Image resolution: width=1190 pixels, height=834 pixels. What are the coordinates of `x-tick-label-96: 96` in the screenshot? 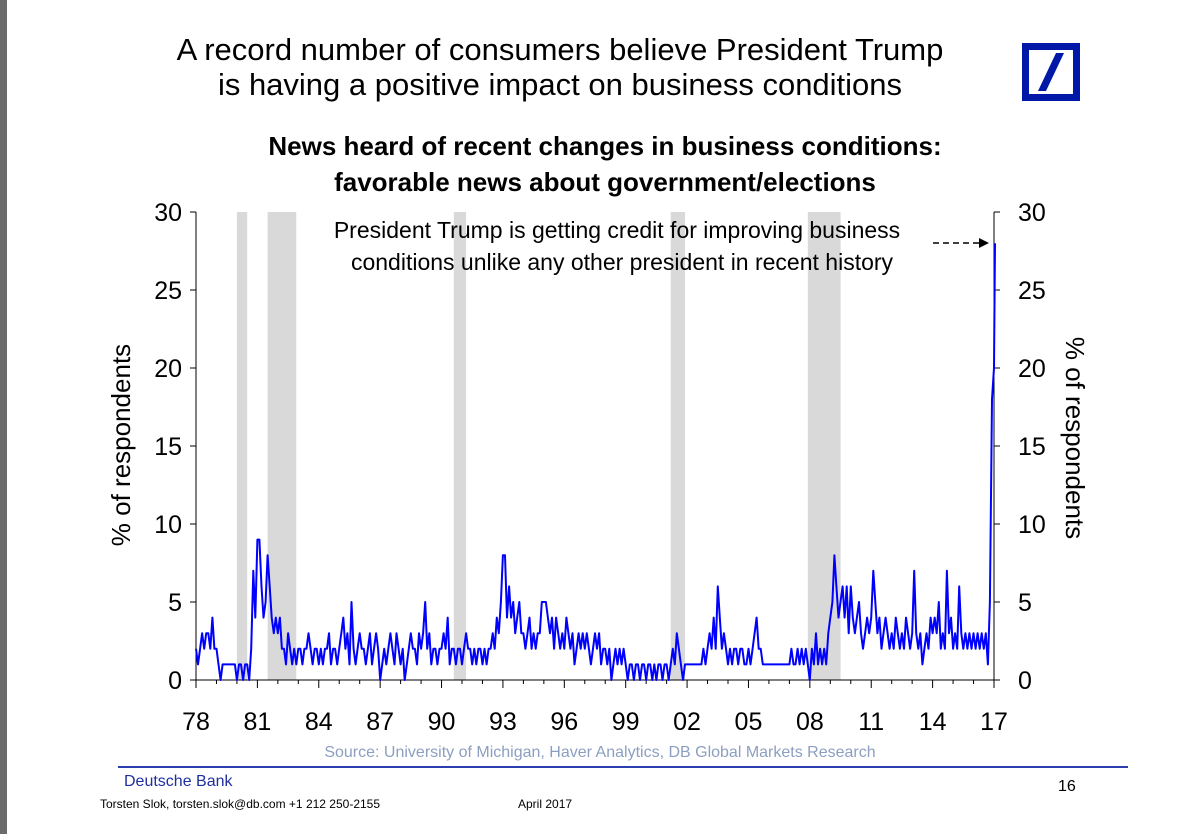 It's located at (564, 722).